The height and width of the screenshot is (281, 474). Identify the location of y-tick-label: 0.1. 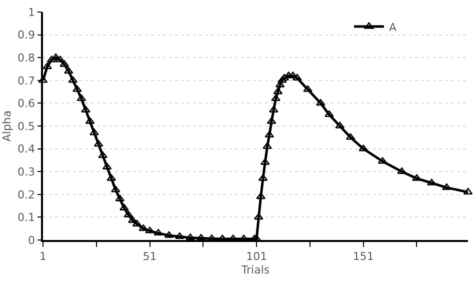
(27, 217).